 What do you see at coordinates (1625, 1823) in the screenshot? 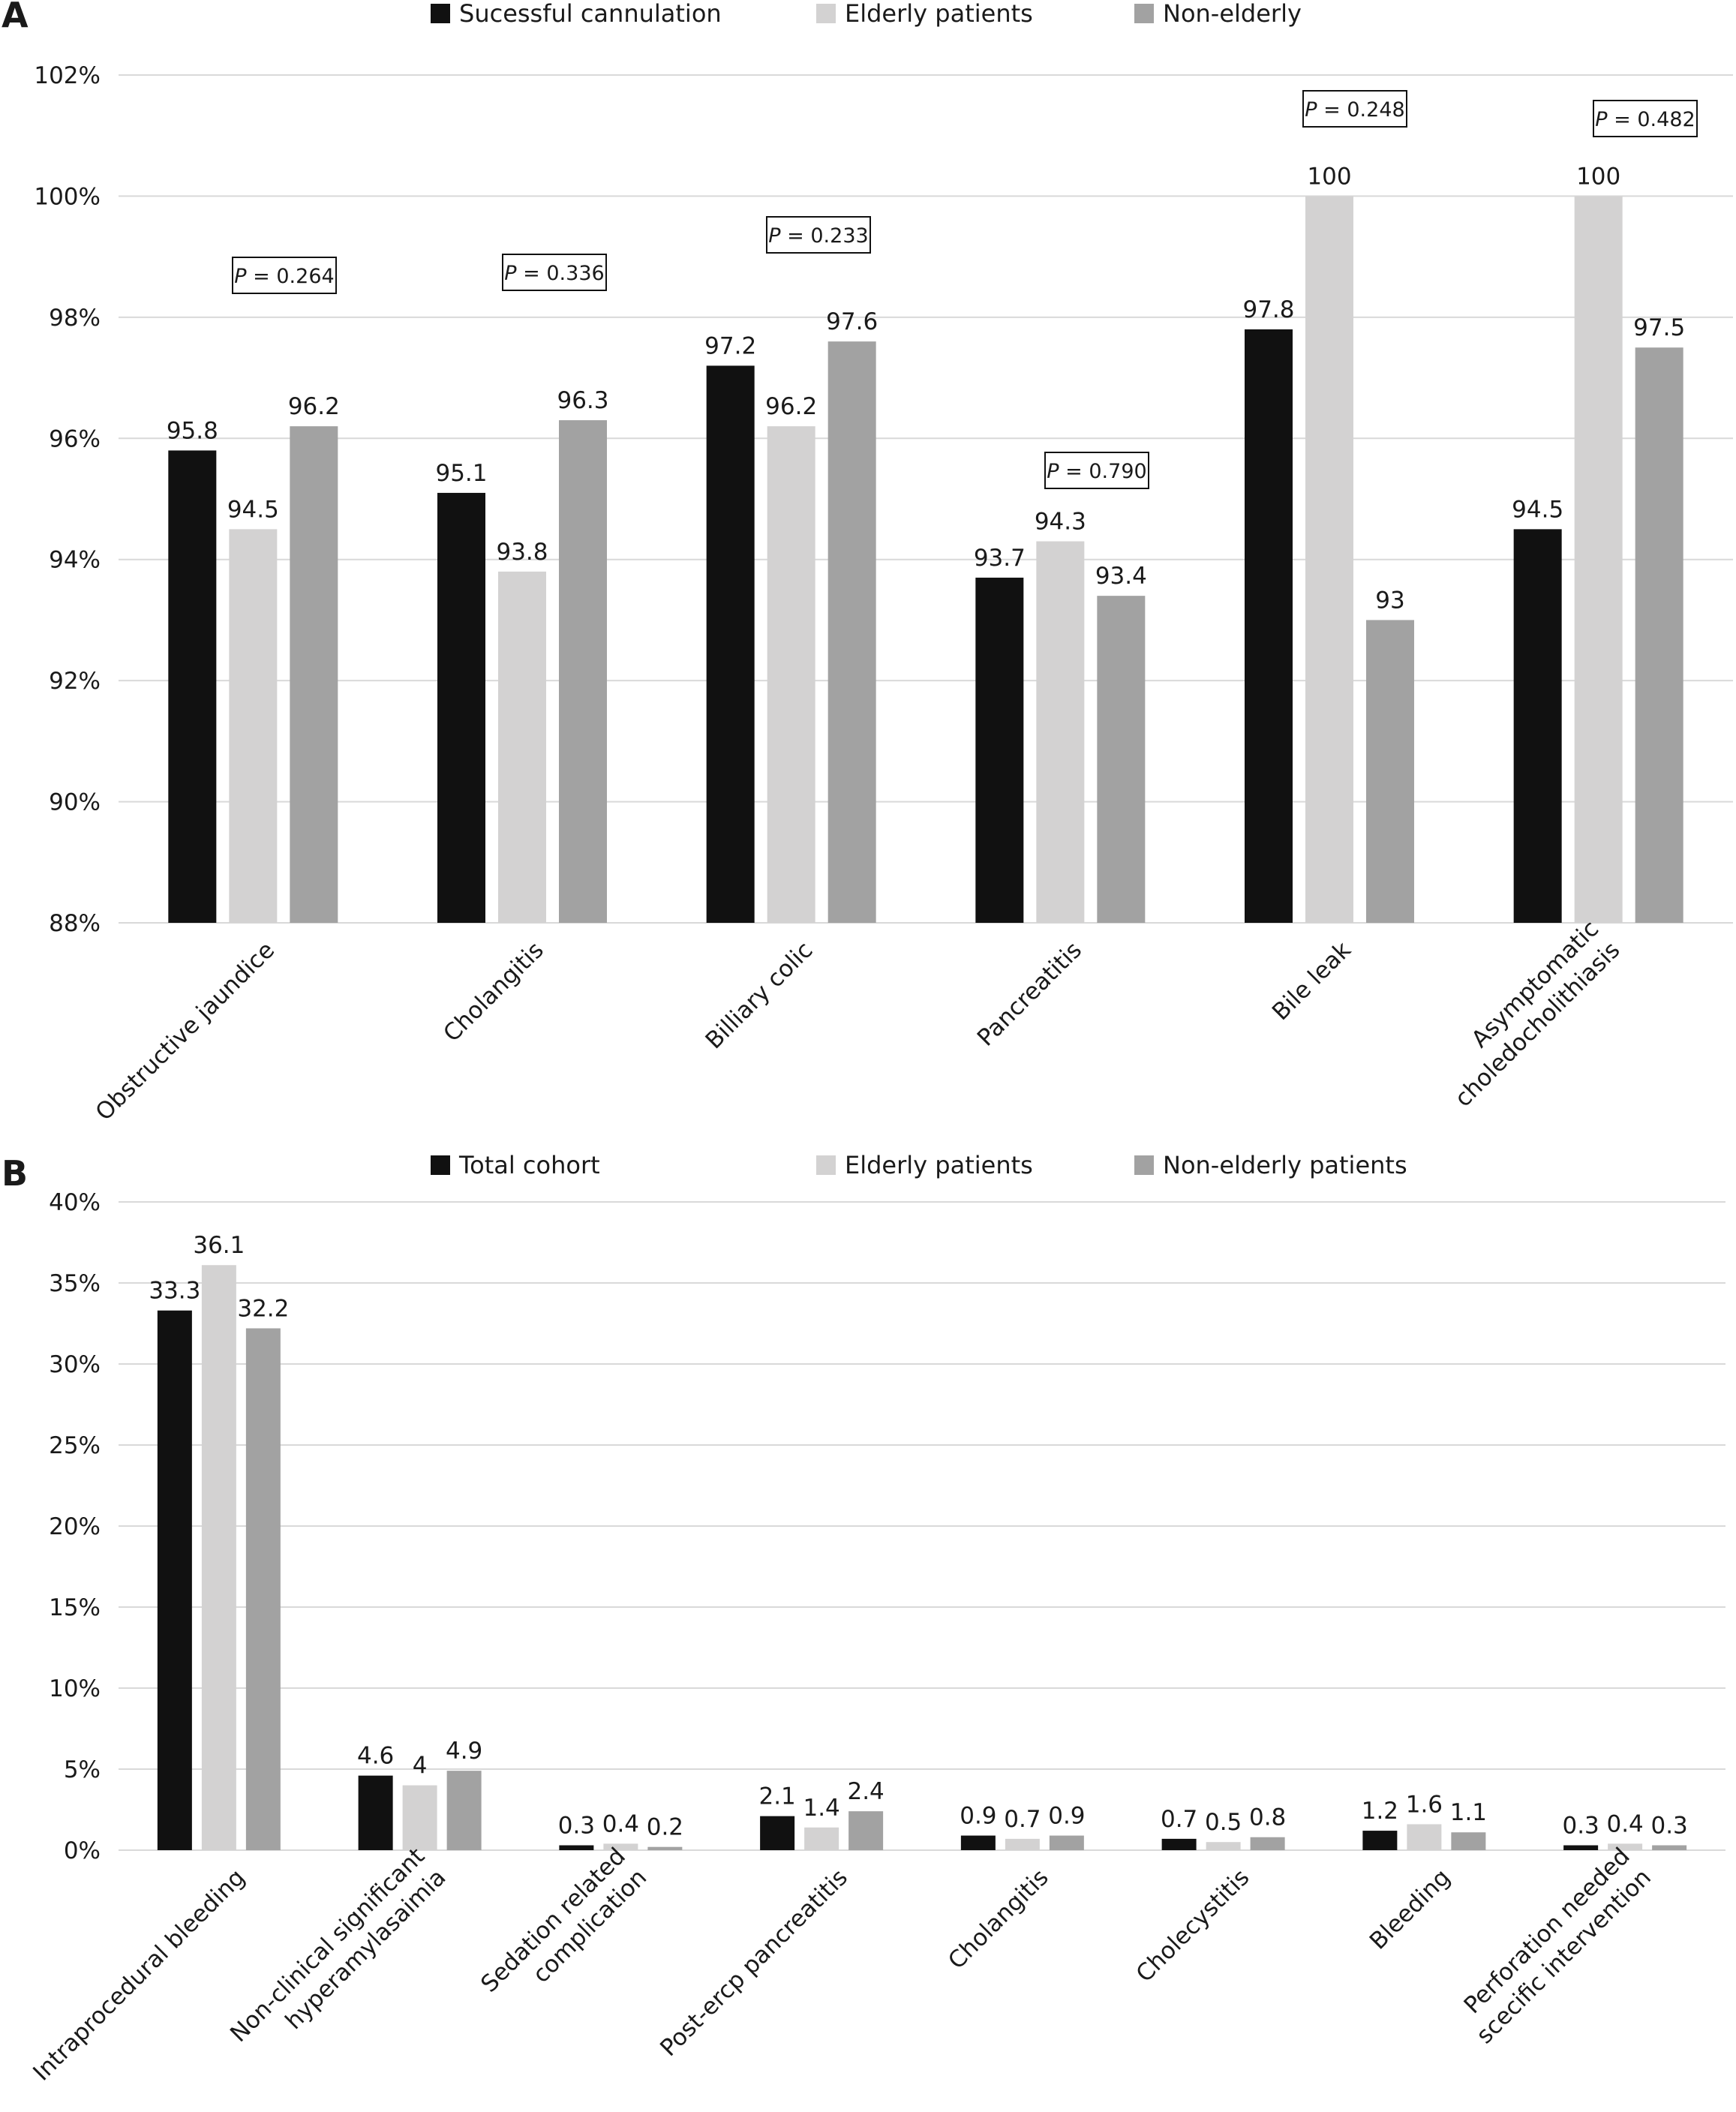
I see `data-label: 0.4` at bounding box center [1625, 1823].